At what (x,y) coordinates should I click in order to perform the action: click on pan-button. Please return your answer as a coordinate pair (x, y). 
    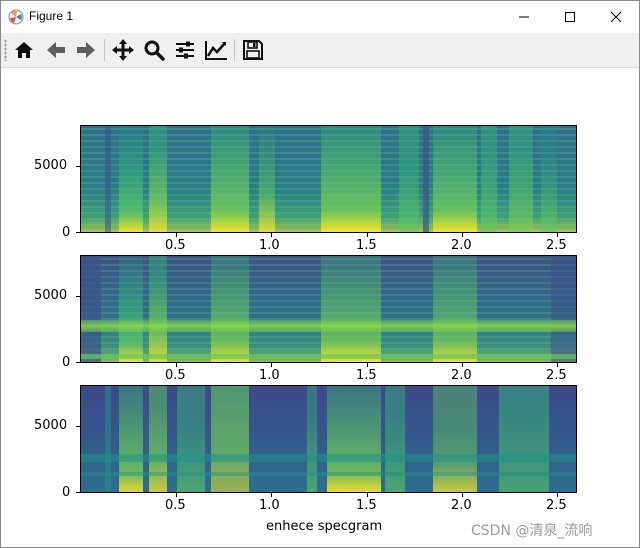
    Looking at the image, I should click on (123, 50).